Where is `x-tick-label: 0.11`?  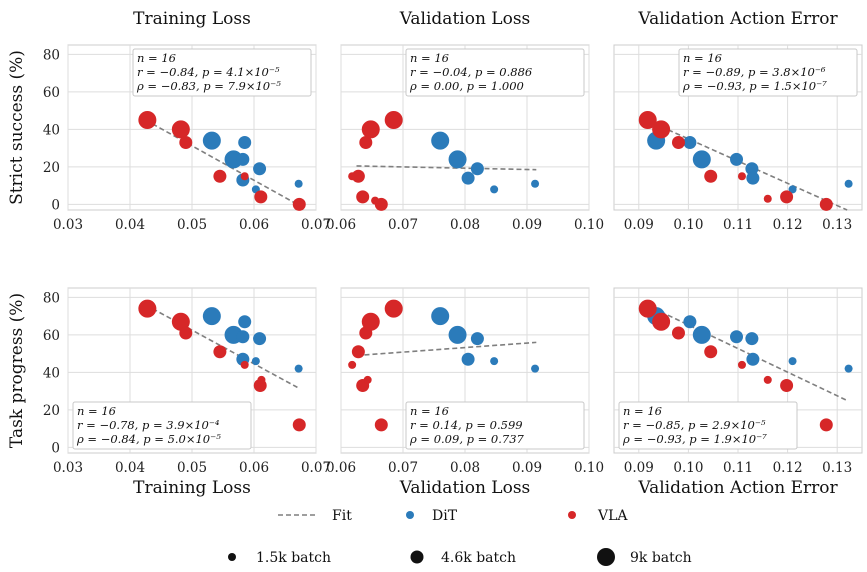 x-tick-label: 0.11 is located at coordinates (738, 468).